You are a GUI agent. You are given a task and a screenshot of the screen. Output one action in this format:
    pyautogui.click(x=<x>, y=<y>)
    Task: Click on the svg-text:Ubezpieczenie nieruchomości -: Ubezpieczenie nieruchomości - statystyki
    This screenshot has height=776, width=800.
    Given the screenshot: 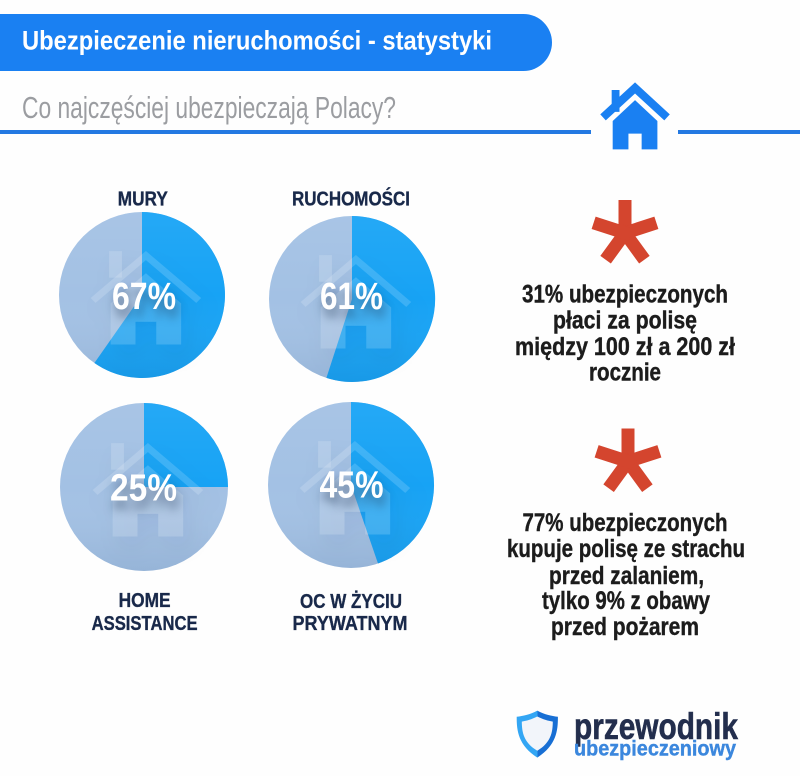 What is the action you would take?
    pyautogui.click(x=257, y=41)
    